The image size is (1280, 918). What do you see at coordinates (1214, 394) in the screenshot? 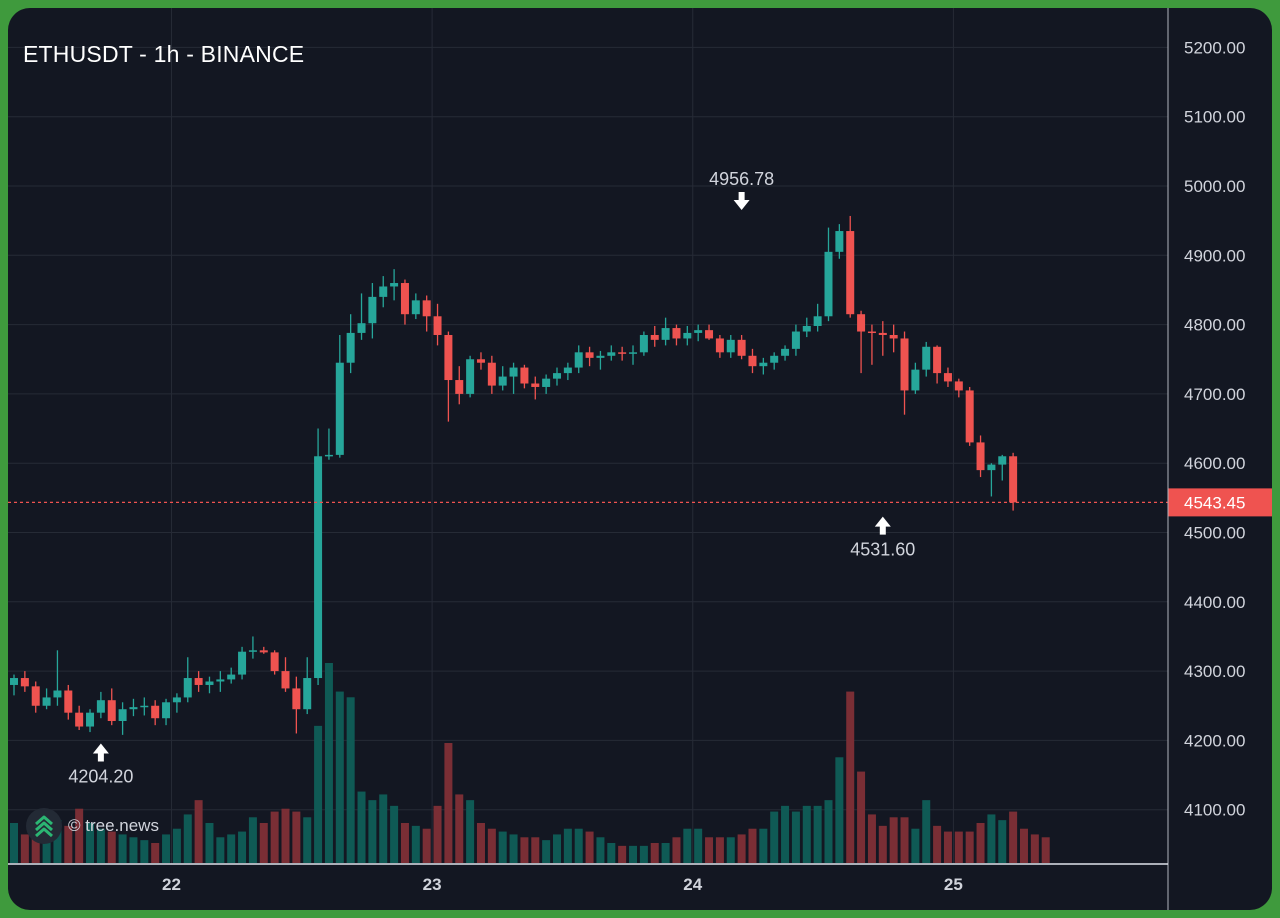
I see `price-tick-label: 4700.00` at bounding box center [1214, 394].